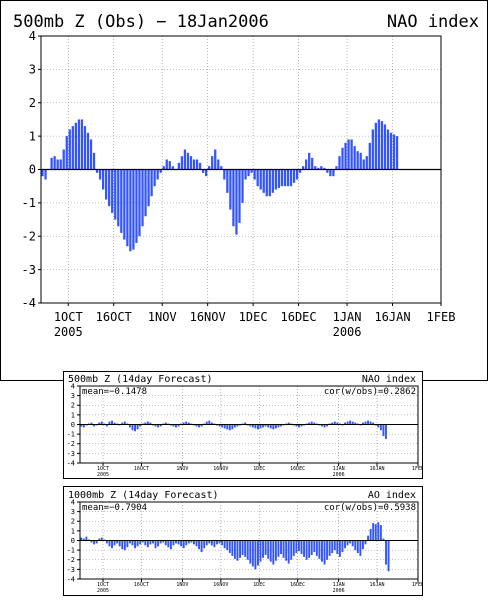 The image size is (500, 604). I want to click on y-tick-label: -3, so click(29, 270).